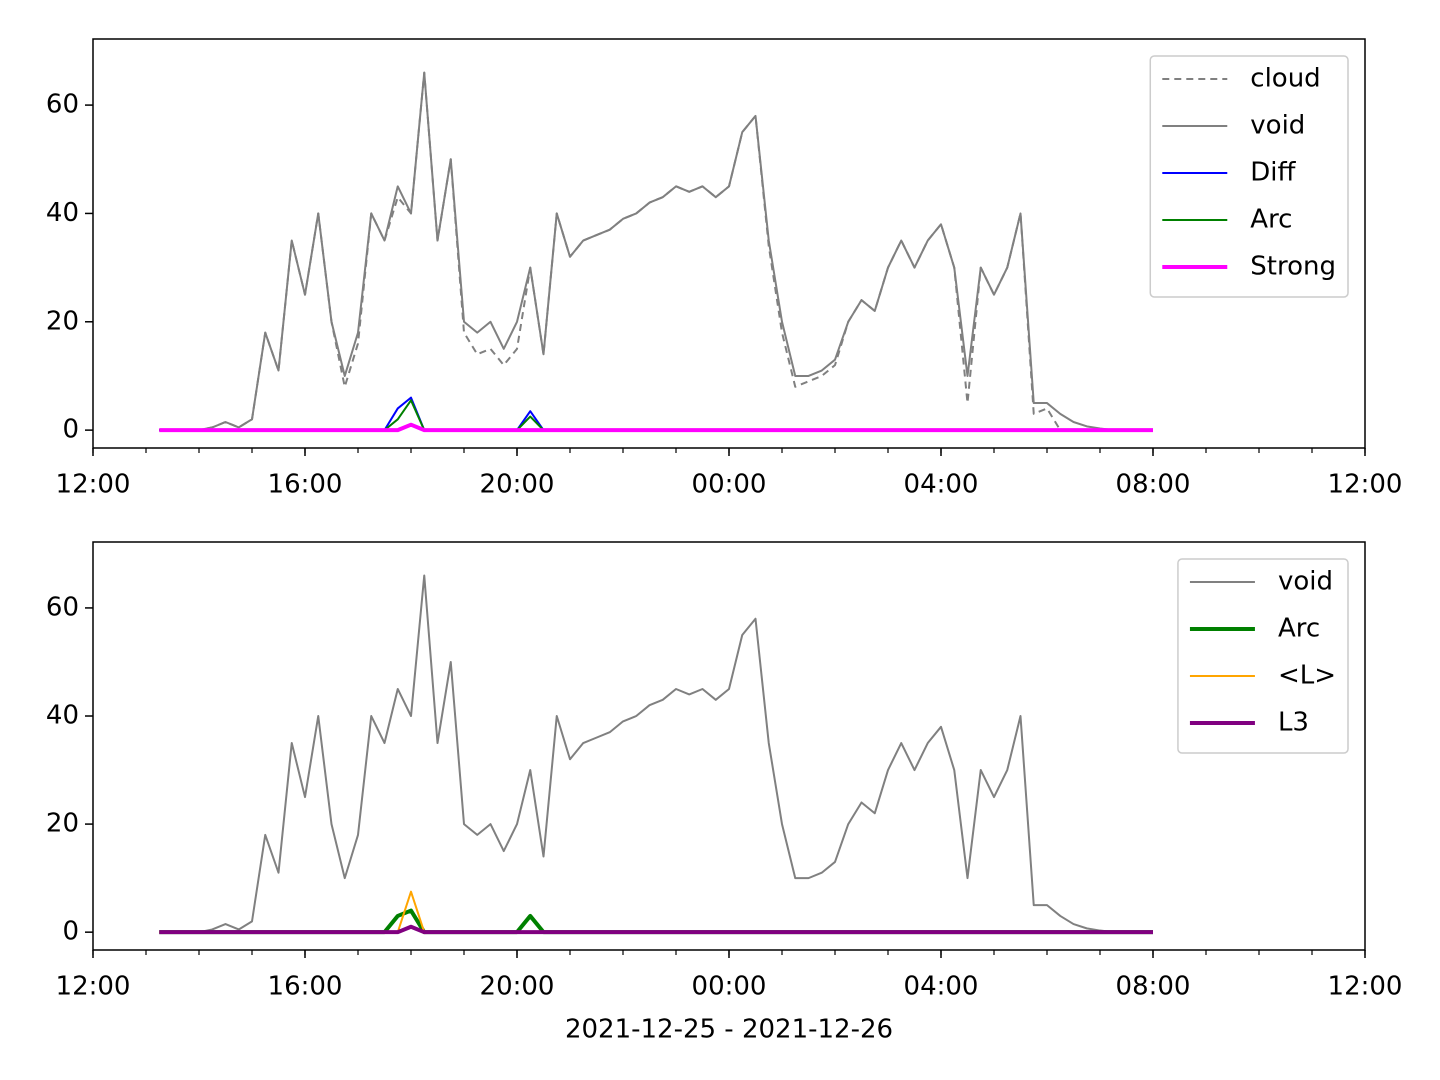 This screenshot has height=1080, width=1440. Describe the element at coordinates (1285, 79) in the screenshot. I see `legend-label: cloud` at that location.